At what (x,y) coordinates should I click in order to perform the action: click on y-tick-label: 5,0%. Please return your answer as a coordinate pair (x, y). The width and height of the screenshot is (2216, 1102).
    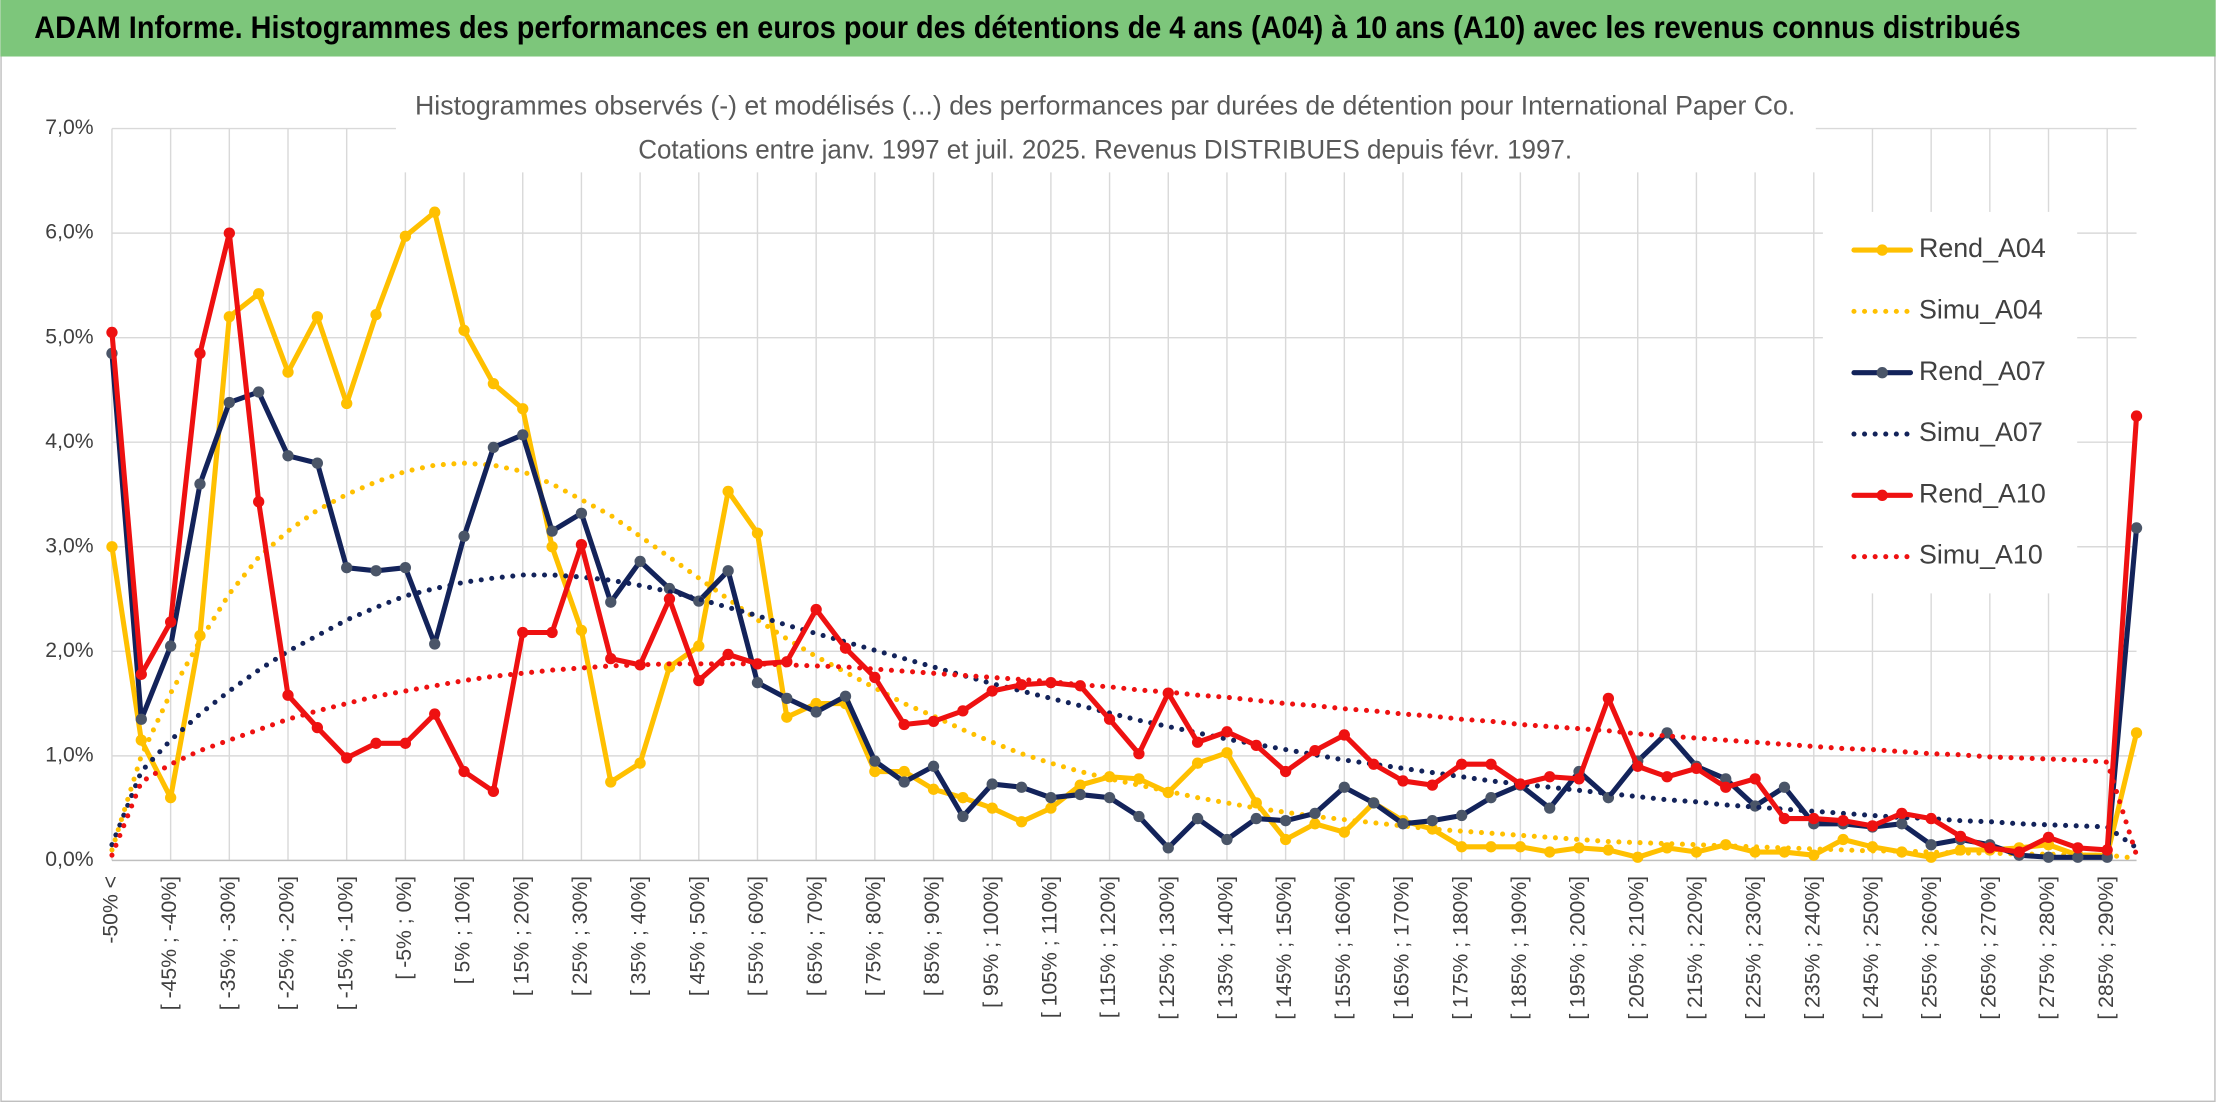
    Looking at the image, I should click on (69, 336).